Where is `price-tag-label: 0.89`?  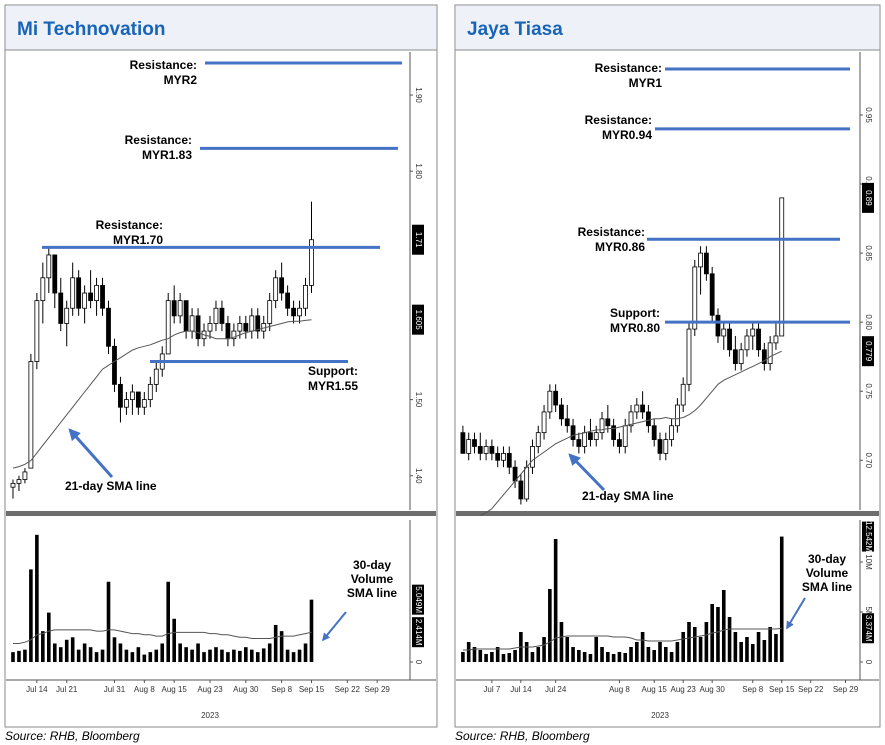
price-tag-label: 0.89 is located at coordinates (868, 198).